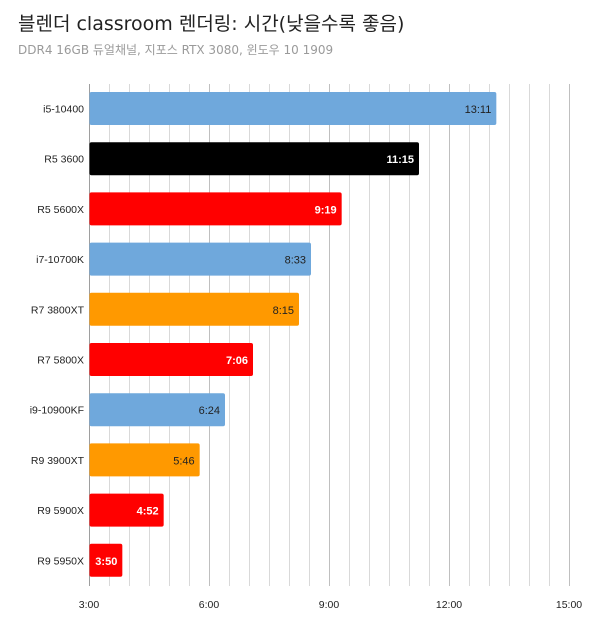 The image size is (595, 630). I want to click on category-label: R7 5800X, so click(60, 361).